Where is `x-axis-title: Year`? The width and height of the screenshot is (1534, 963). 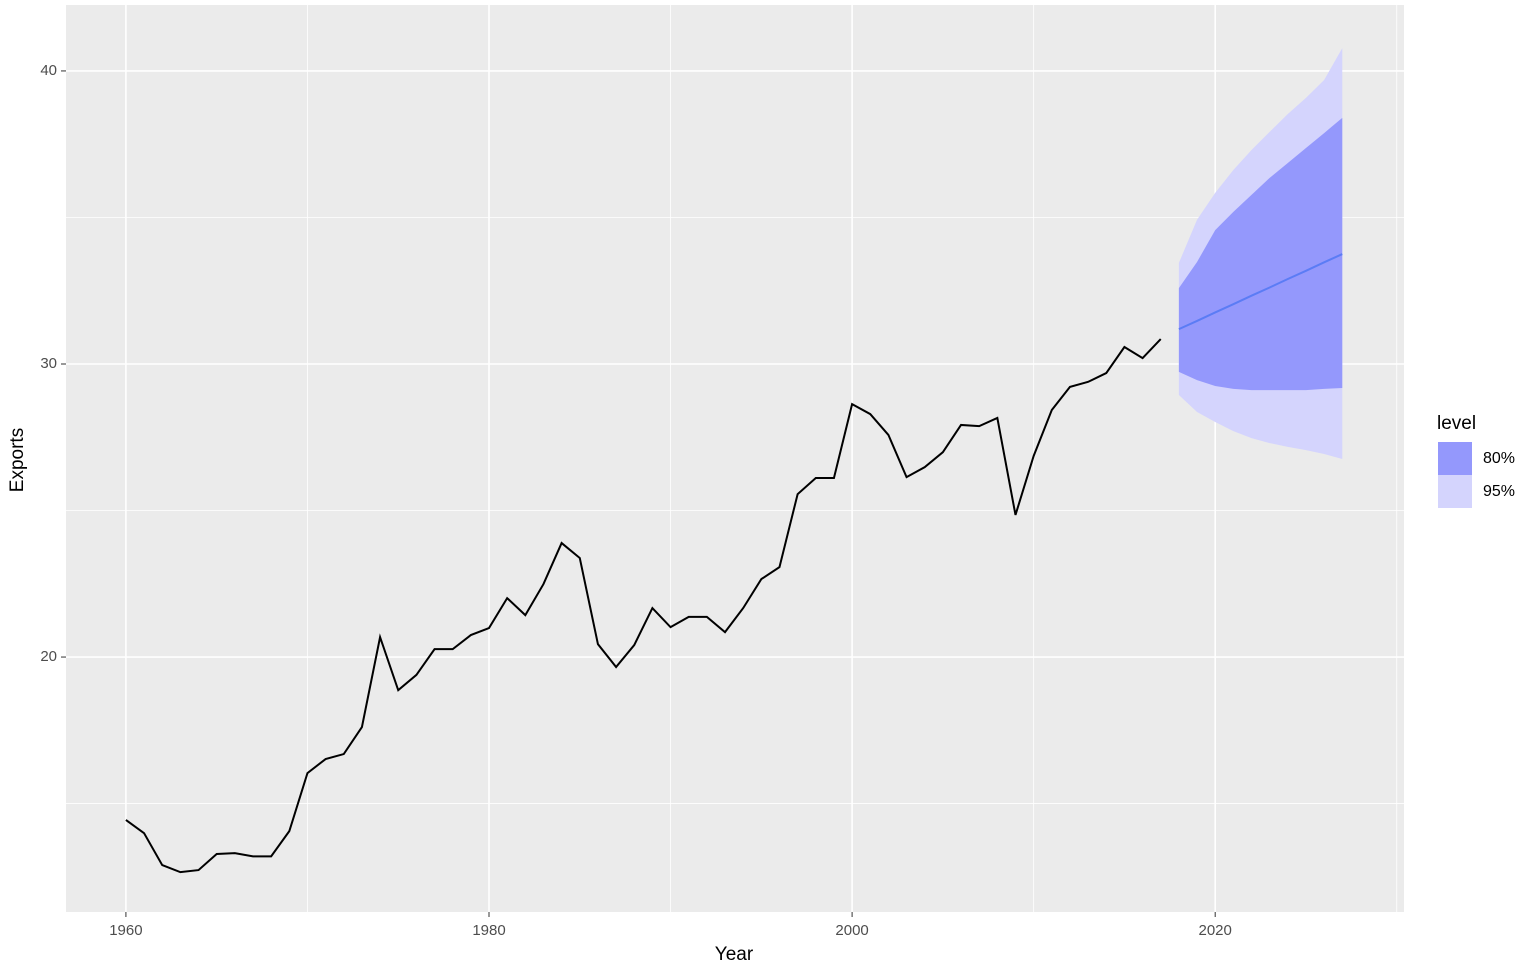 x-axis-title: Year is located at coordinates (734, 953).